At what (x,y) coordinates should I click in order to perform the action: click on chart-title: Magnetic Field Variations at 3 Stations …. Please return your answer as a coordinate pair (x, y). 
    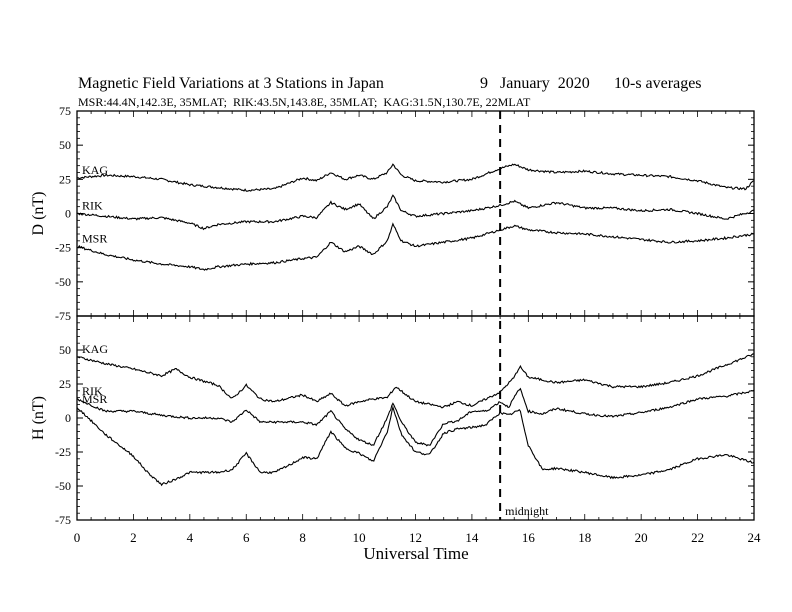
    Looking at the image, I should click on (231, 83).